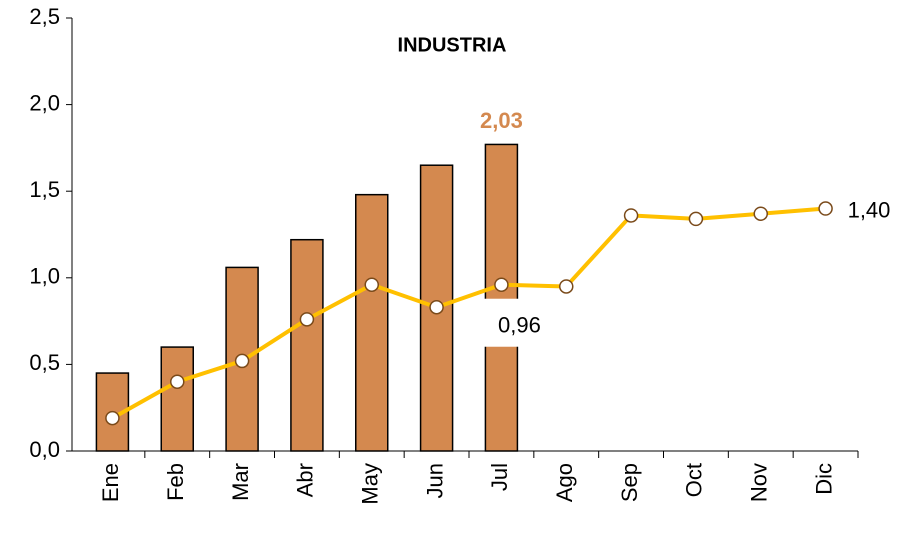 The image size is (906, 538). What do you see at coordinates (44, 276) in the screenshot?
I see `y-tick-label: 1,0` at bounding box center [44, 276].